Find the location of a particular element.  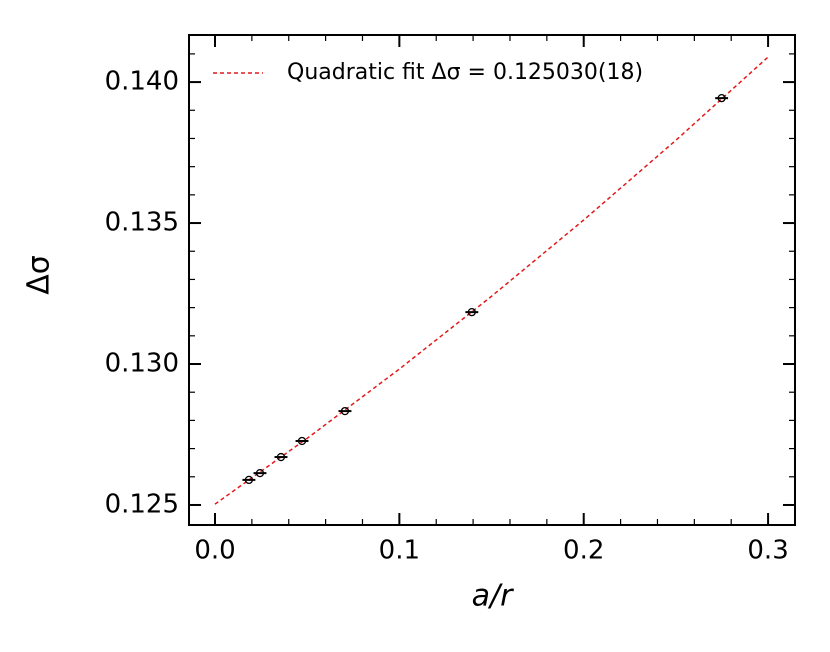

x-tick-label: 0.2 is located at coordinates (583, 551).